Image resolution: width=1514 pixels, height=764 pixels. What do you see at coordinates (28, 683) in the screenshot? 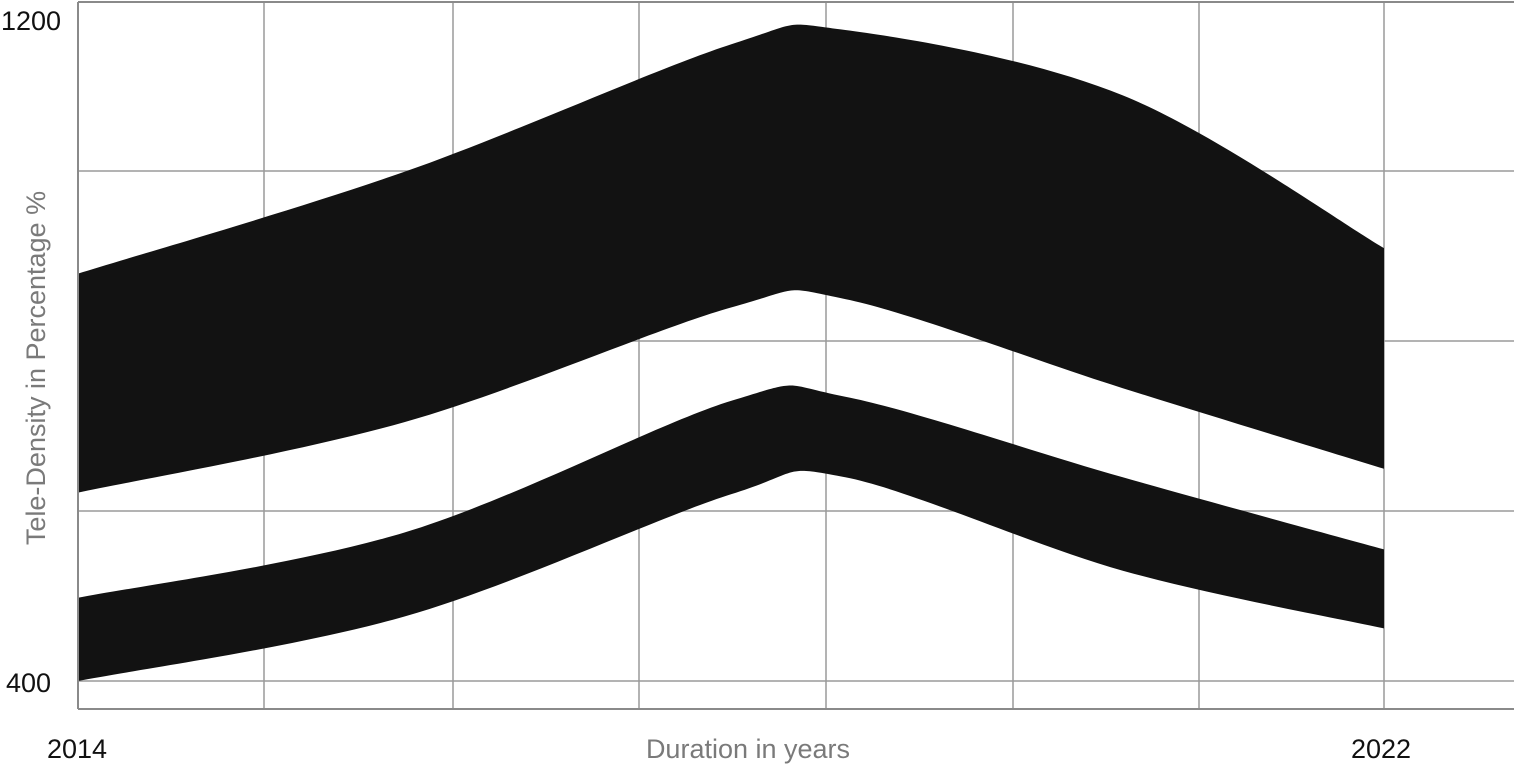
I see `y-tick-bottom: 400` at bounding box center [28, 683].